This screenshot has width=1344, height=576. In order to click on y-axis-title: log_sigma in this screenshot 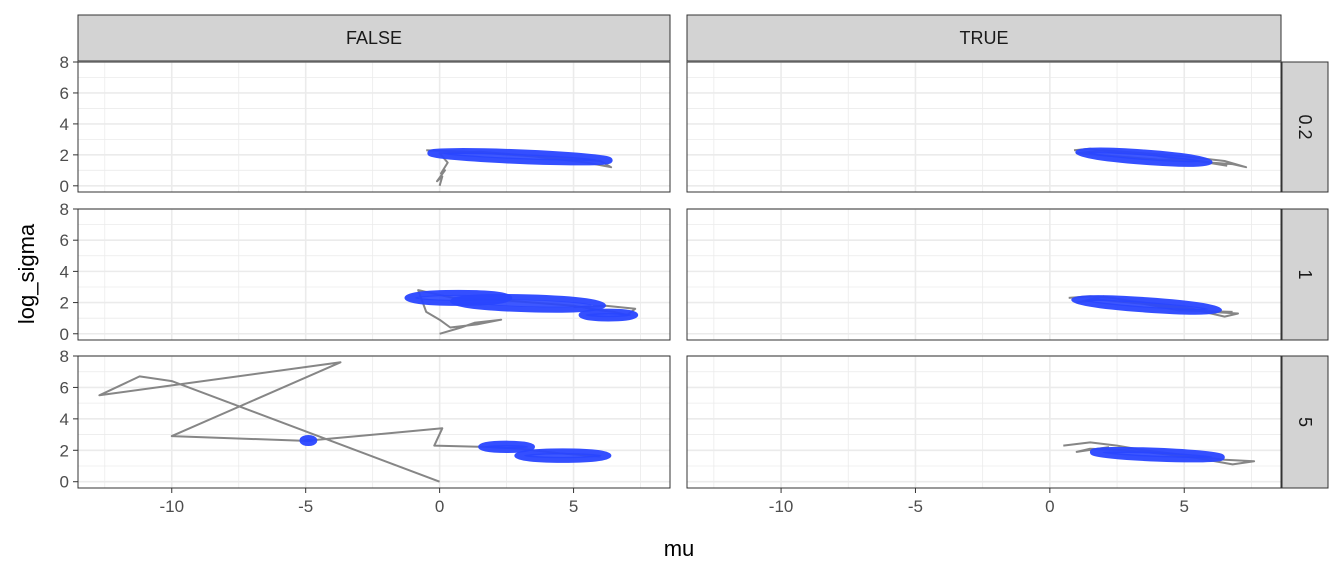, I will do `click(26, 273)`.